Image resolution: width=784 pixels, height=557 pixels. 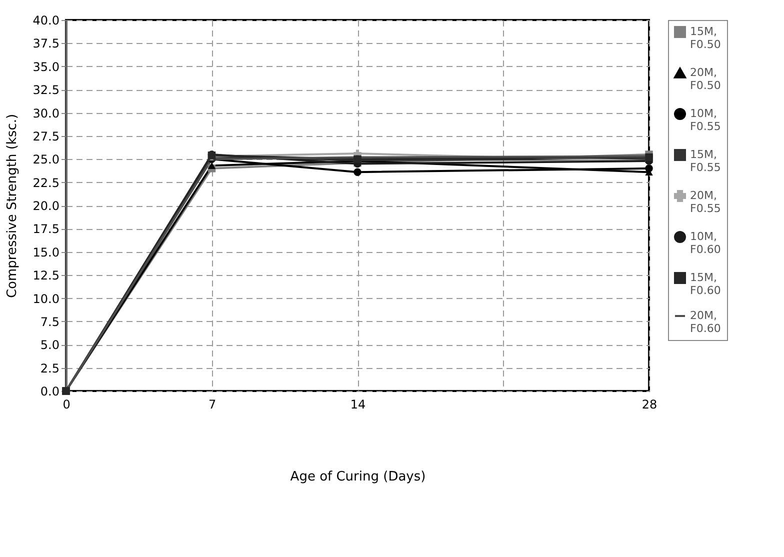 What do you see at coordinates (46, 275) in the screenshot?
I see `y-tick-label: 12.5` at bounding box center [46, 275].